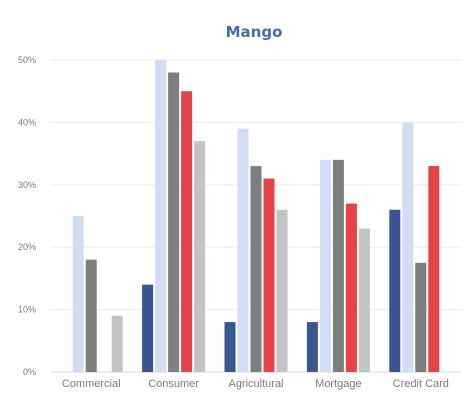 This screenshot has height=405, width=468. Describe the element at coordinates (27, 122) in the screenshot. I see `y-tick-label: 40%` at that location.